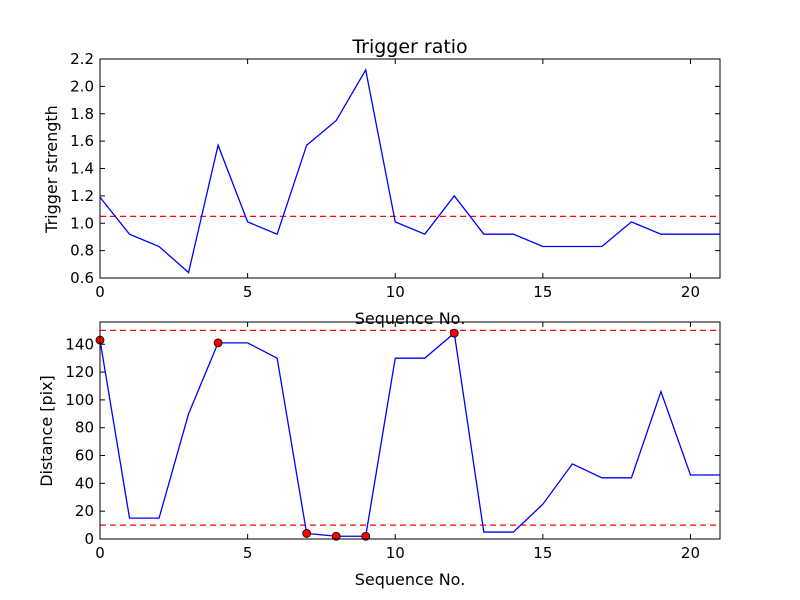 This screenshot has width=800, height=600. I want to click on y-tick-label: 0.8, so click(82, 251).